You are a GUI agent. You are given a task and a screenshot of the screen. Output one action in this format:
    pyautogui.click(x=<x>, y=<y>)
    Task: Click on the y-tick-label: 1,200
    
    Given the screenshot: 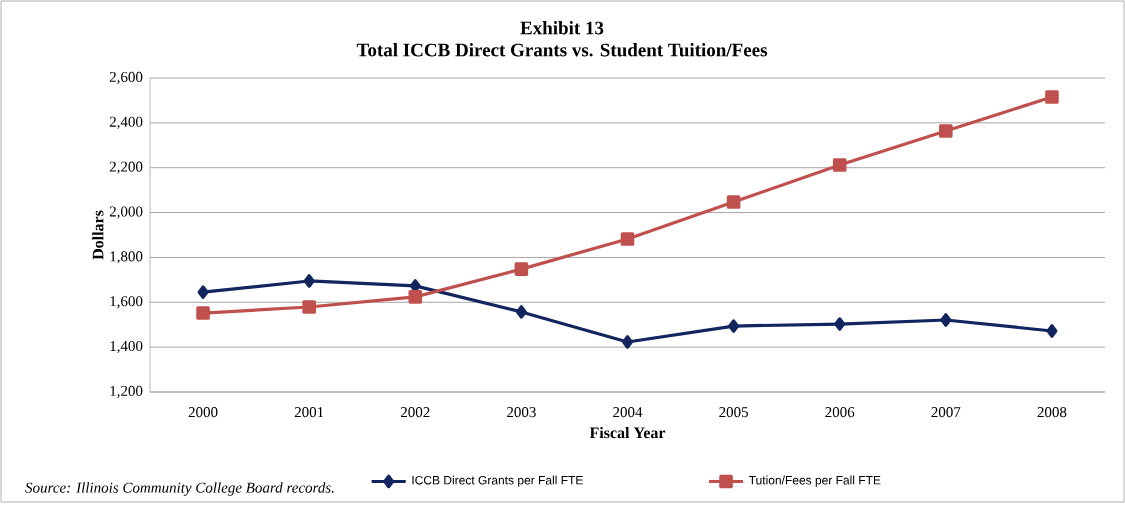 What is the action you would take?
    pyautogui.click(x=126, y=392)
    